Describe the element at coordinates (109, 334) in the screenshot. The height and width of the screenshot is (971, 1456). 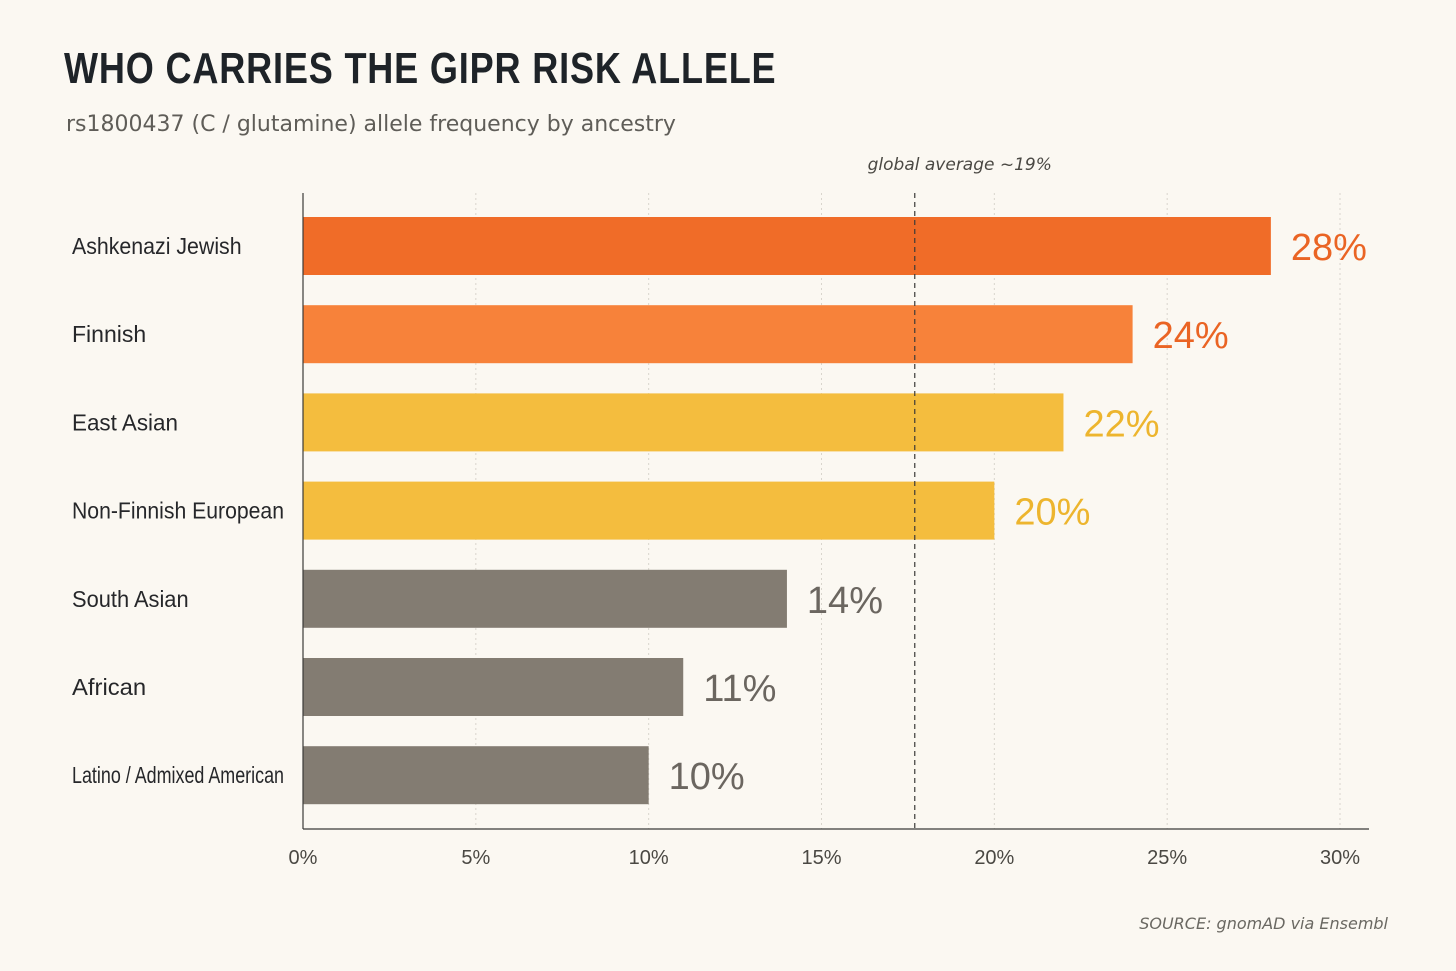
I see `category-label: Finnish` at that location.